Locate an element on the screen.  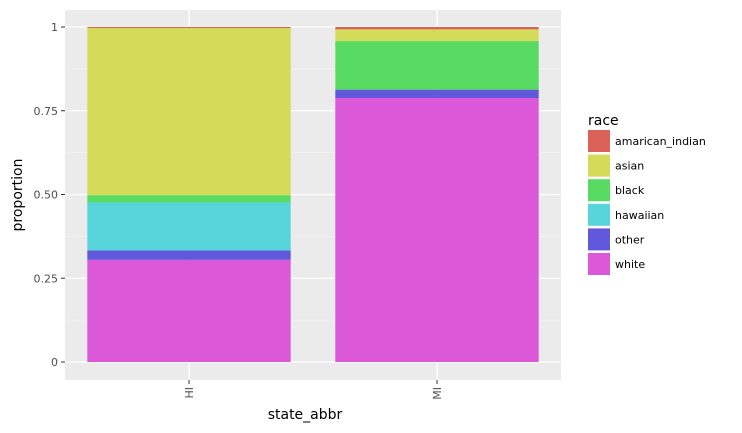
legend-label-amarican_indian: amarican_indian is located at coordinates (660, 141).